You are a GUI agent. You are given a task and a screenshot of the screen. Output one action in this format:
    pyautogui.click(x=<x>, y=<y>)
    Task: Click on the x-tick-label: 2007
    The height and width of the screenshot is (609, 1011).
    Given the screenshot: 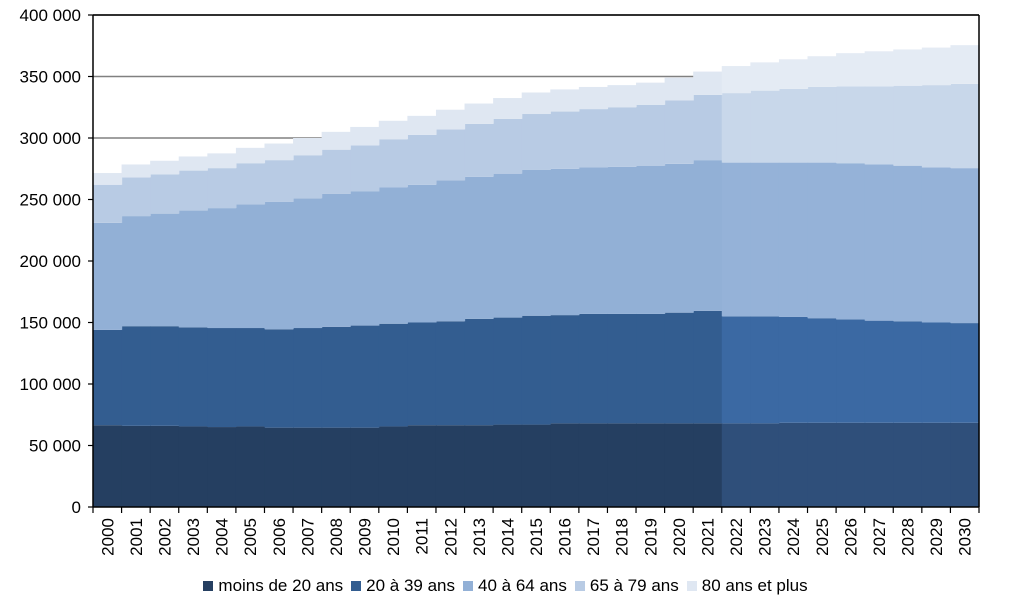 What is the action you would take?
    pyautogui.click(x=307, y=537)
    